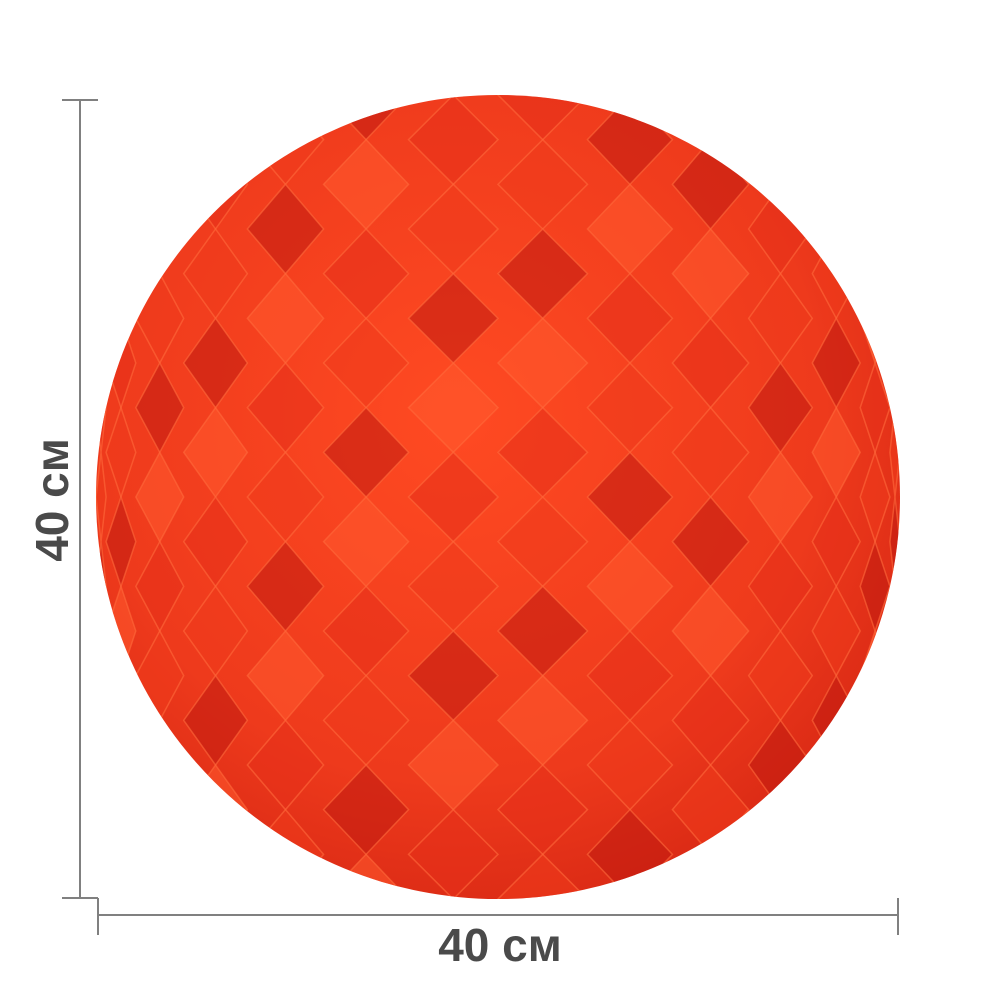 Image resolution: width=1000 pixels, height=1000 pixels. What do you see at coordinates (52, 500) in the screenshot?
I see `height-label: 40 см` at bounding box center [52, 500].